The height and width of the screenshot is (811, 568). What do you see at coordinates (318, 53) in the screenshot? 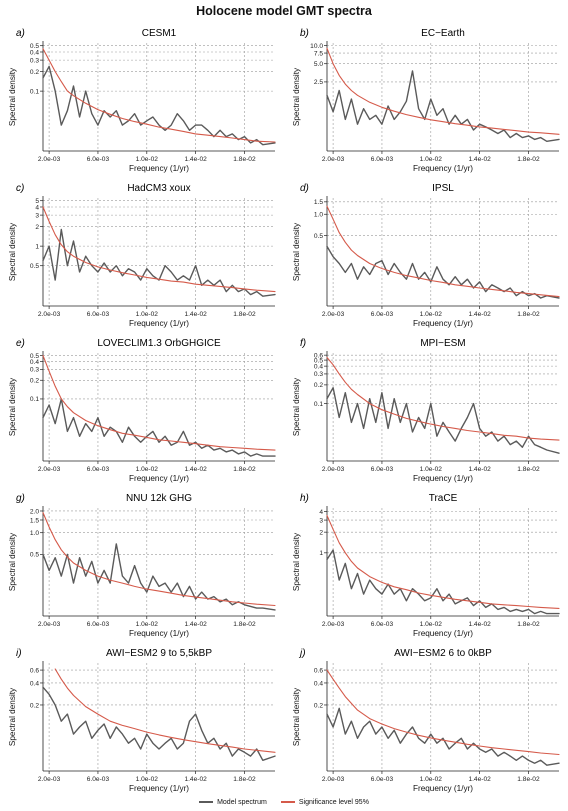
I see `y-tick-label: 7.5` at bounding box center [318, 53].